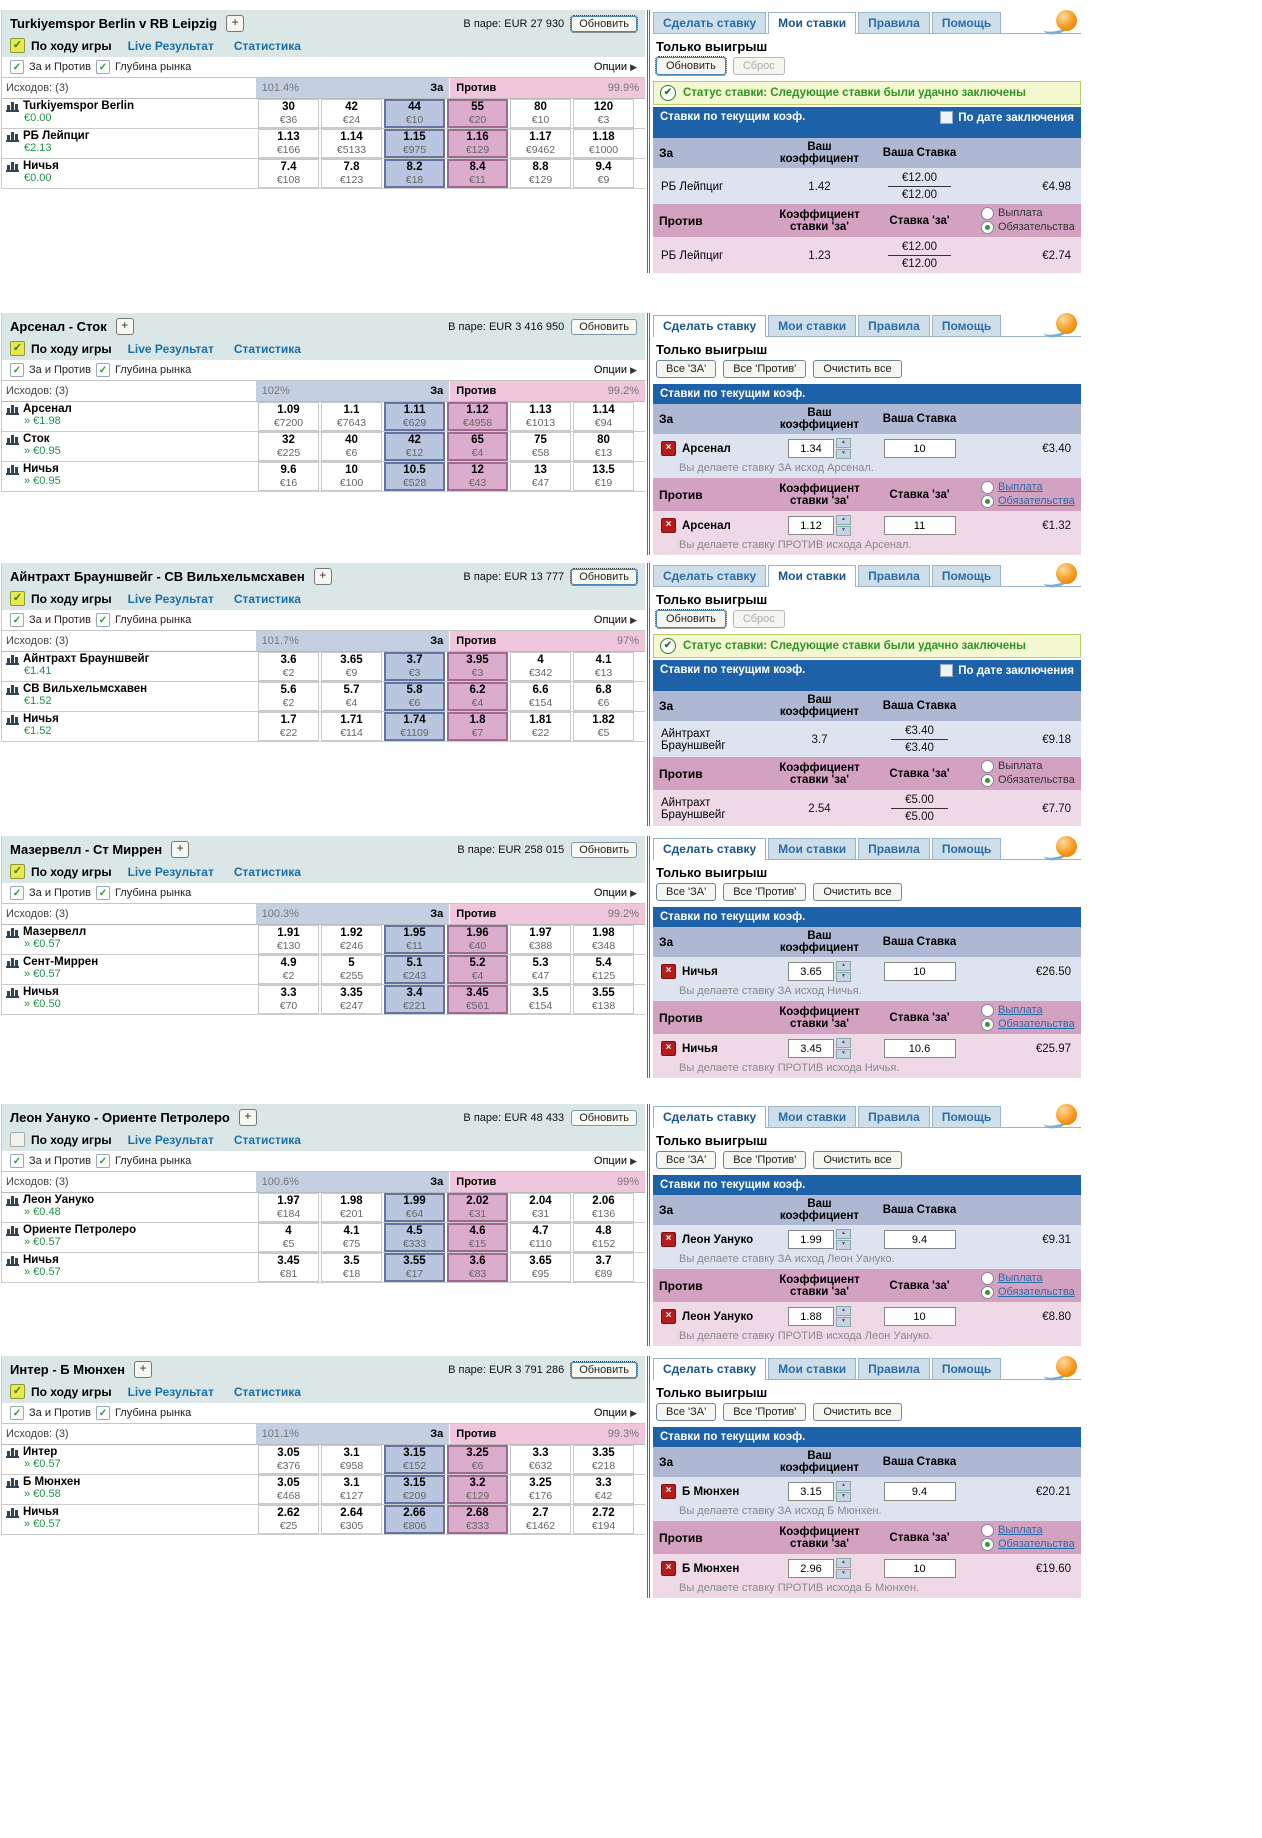 The width and height of the screenshot is (1262, 1838). What do you see at coordinates (351, 173) in the screenshot?
I see `back-price-cell: 7.8 €123` at bounding box center [351, 173].